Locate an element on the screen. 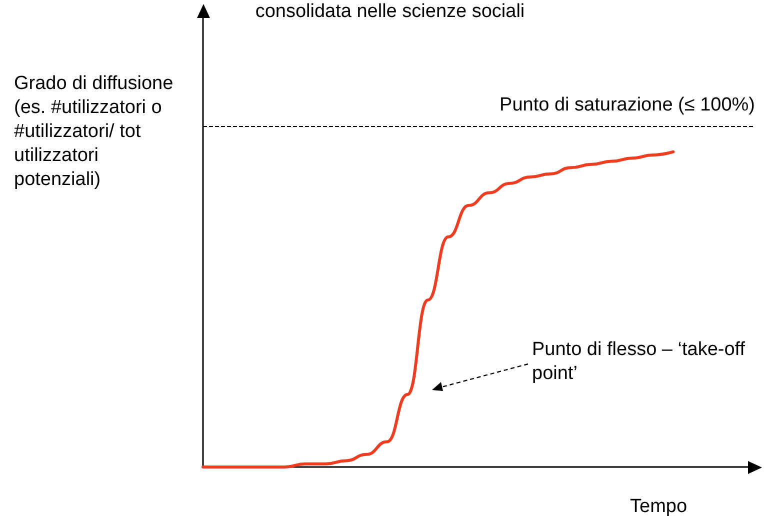 This screenshot has width=774, height=523. ref-line-label: Punto di saturazione (≤ 100%) is located at coordinates (627, 105).